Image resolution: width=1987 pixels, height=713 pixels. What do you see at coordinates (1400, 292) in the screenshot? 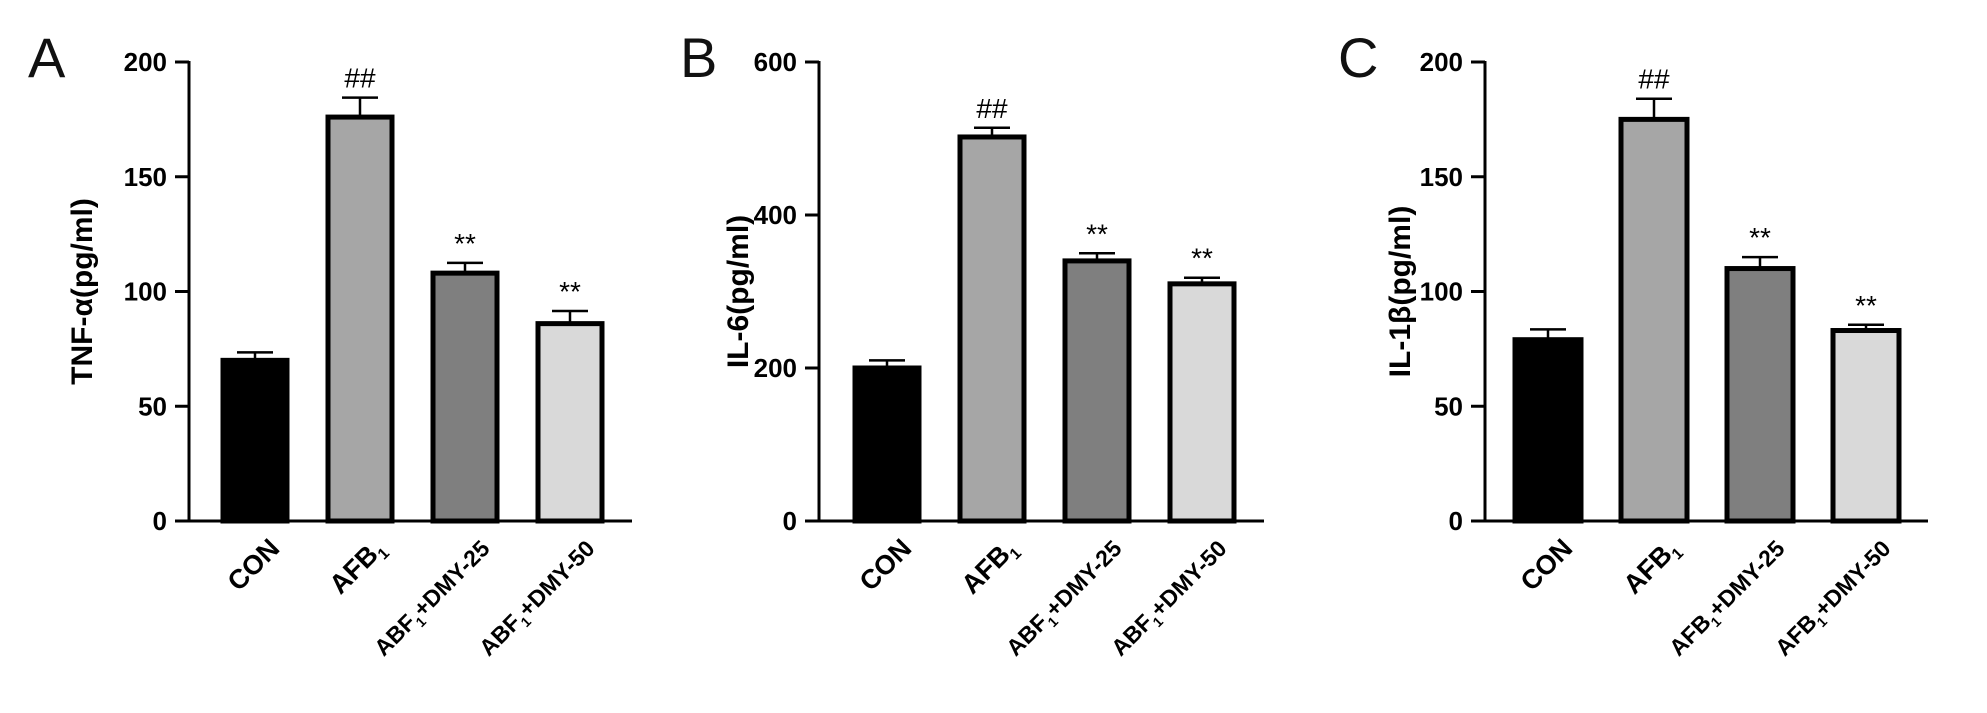
I see `y-axis-label: IL-1β(pg/ml)` at bounding box center [1400, 292].